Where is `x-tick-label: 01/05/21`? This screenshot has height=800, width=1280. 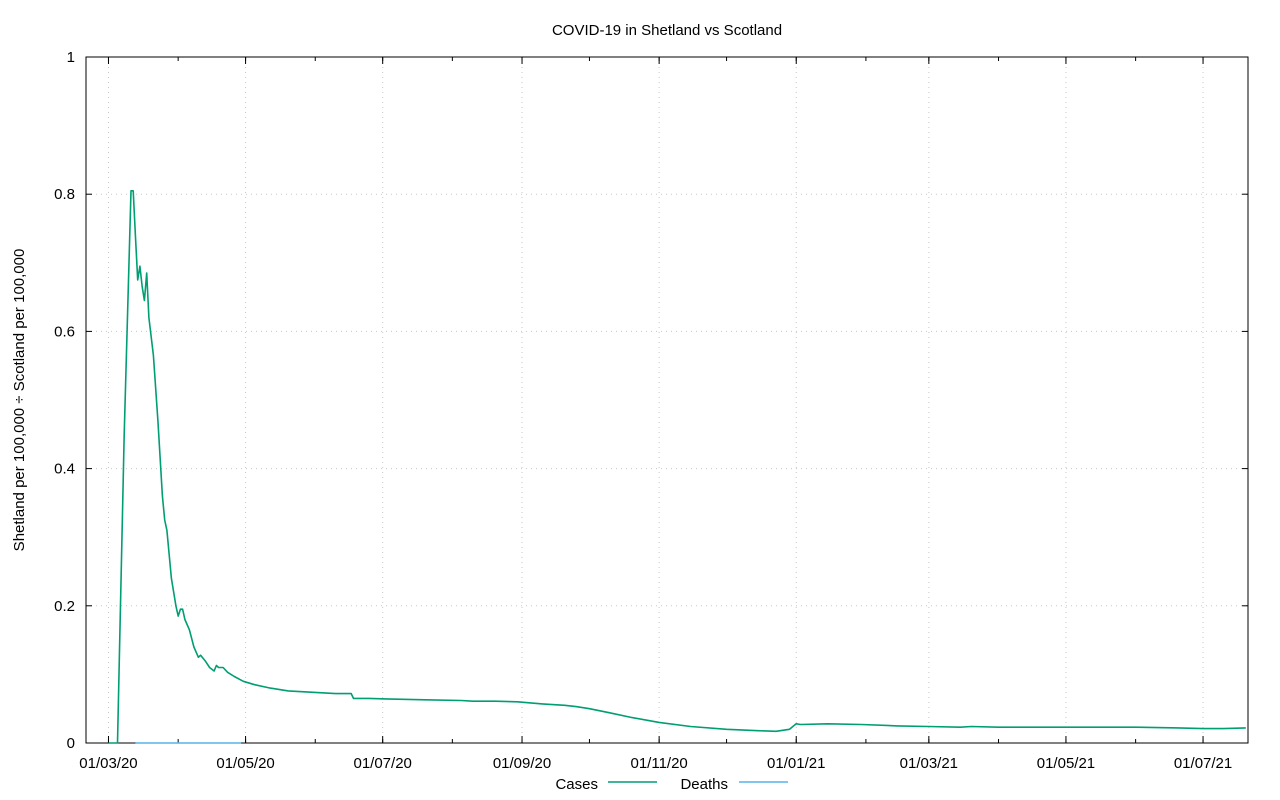
x-tick-label: 01/05/21 is located at coordinates (1066, 763).